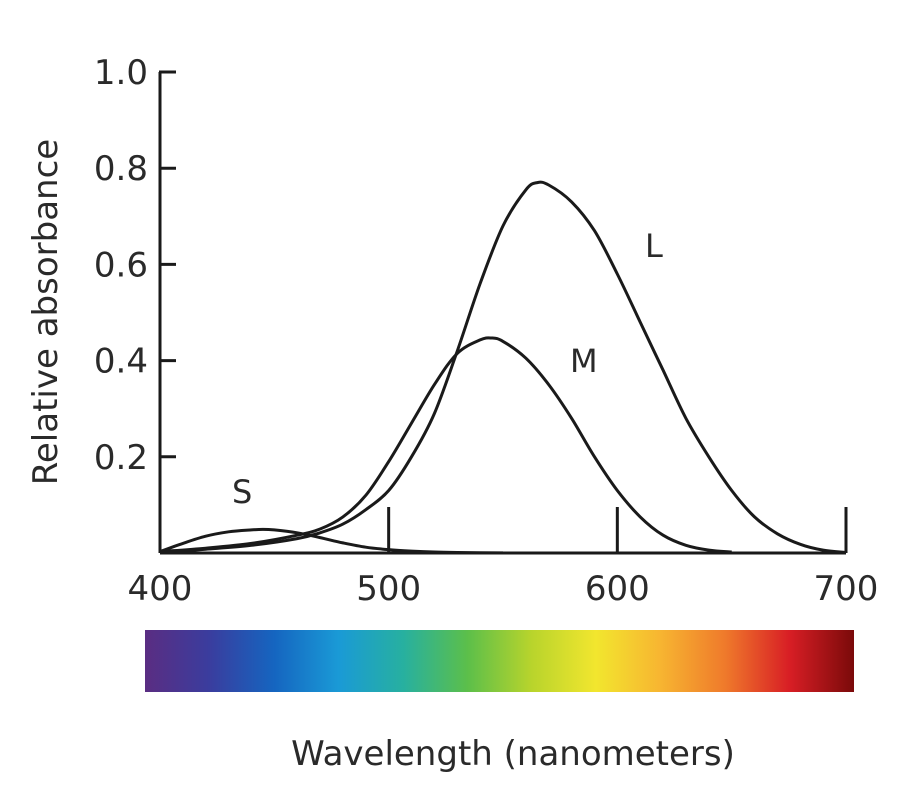 The height and width of the screenshot is (806, 901). What do you see at coordinates (846, 589) in the screenshot?
I see `x-tick-label-700: 700` at bounding box center [846, 589].